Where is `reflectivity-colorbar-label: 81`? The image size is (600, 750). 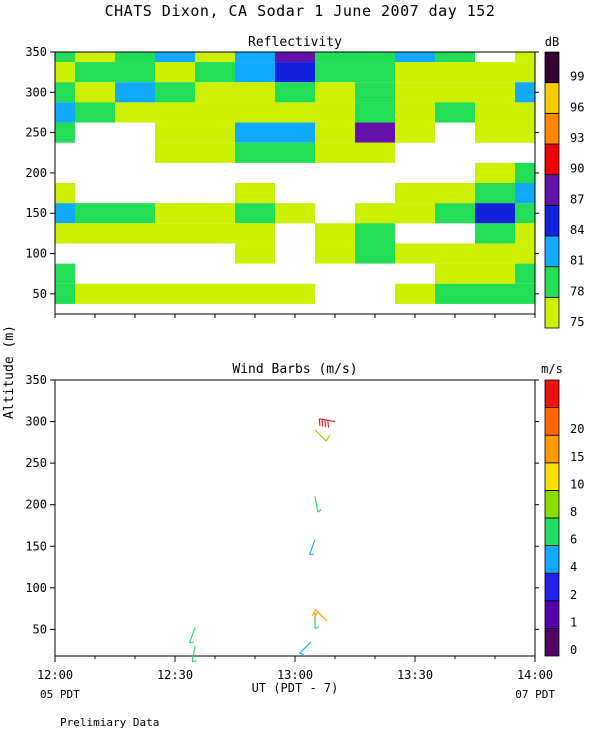 reflectivity-colorbar-label: 81 is located at coordinates (577, 261).